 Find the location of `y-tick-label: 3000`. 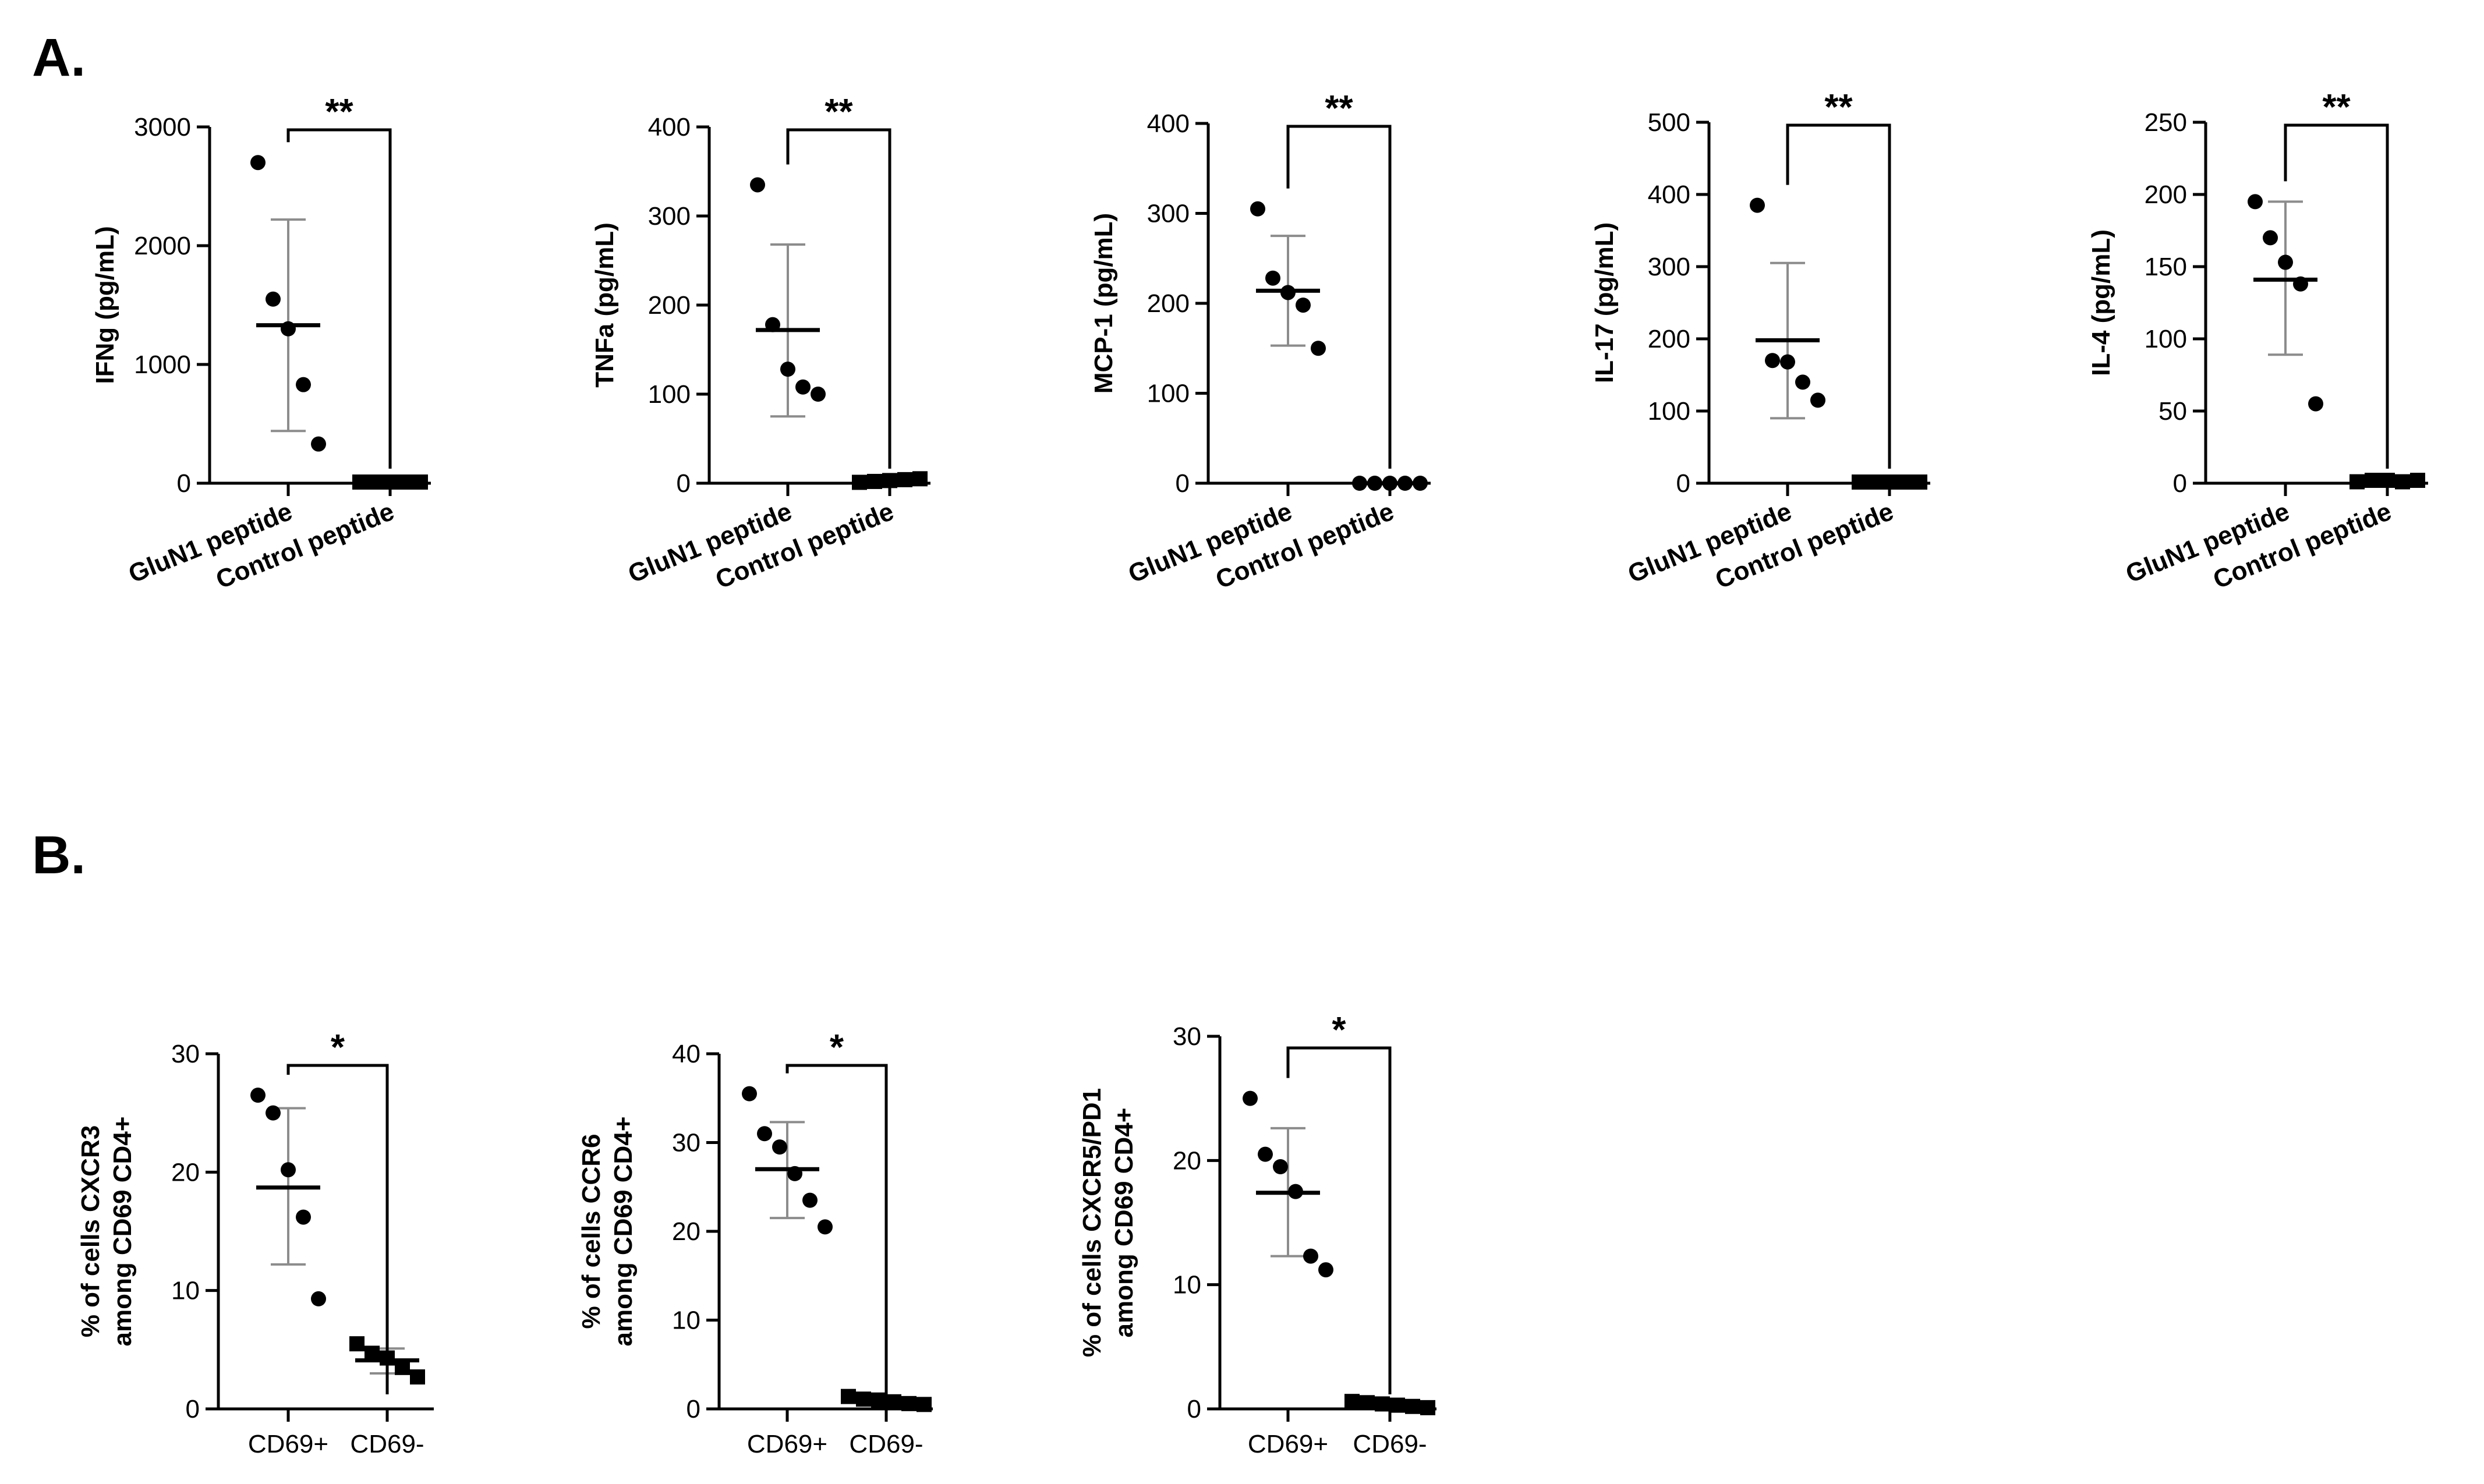

y-tick-label: 3000 is located at coordinates (162, 127).